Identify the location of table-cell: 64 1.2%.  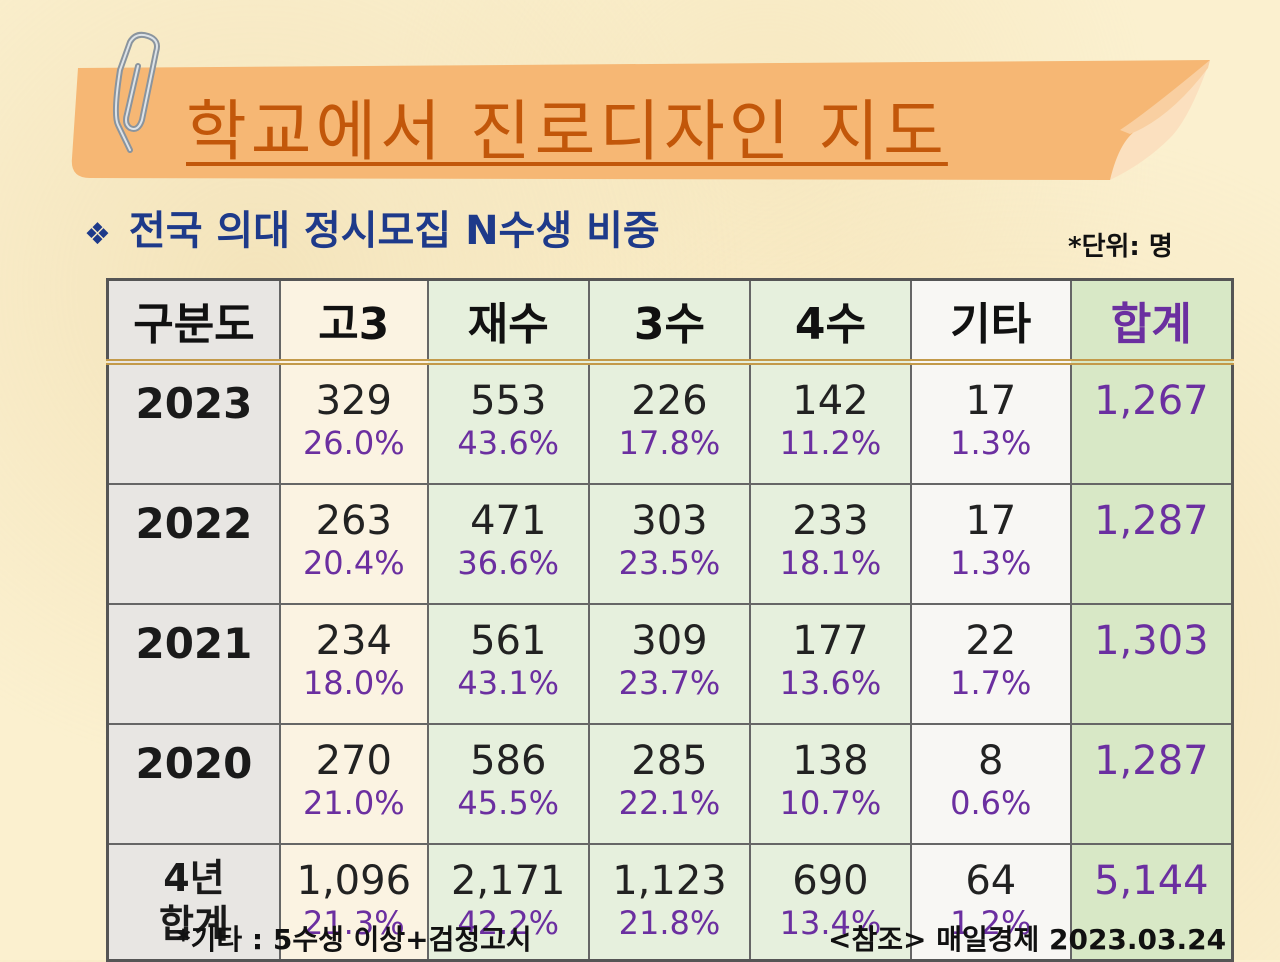
(990, 902).